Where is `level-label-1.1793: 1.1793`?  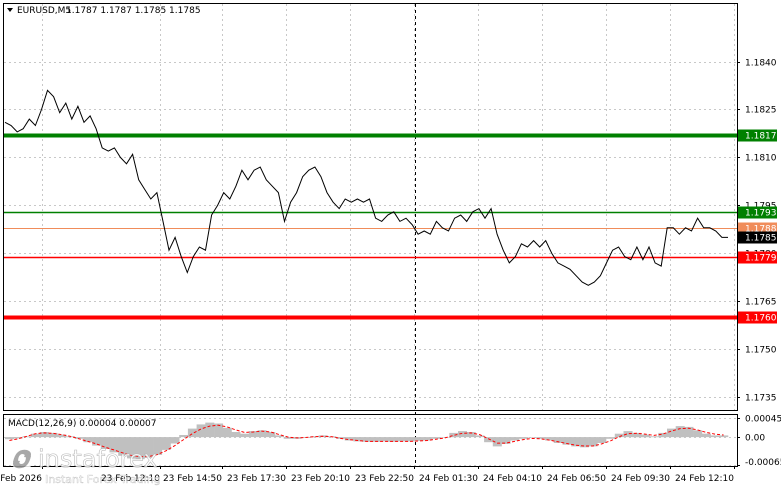
level-label-1.1793: 1.1793 is located at coordinates (761, 214).